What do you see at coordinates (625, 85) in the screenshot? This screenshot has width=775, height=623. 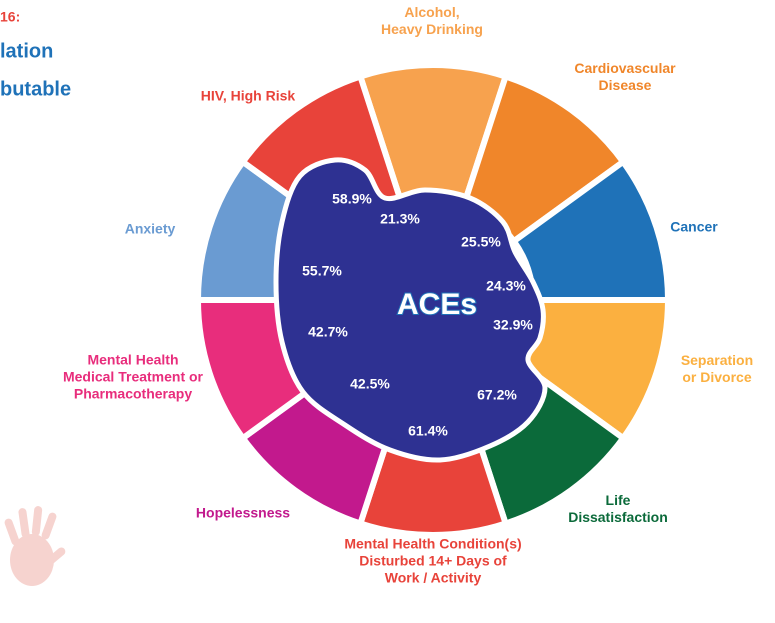 I see `segment-label: Disease` at bounding box center [625, 85].